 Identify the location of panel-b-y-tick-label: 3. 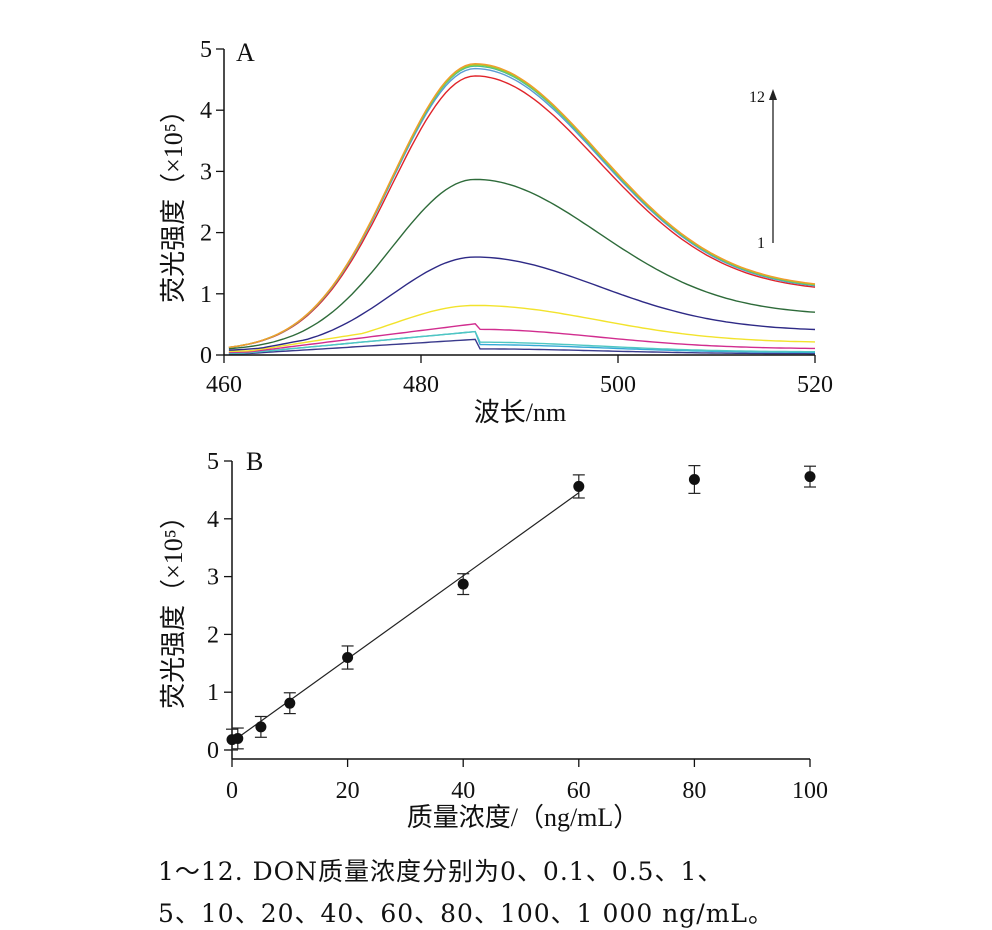
(213, 578).